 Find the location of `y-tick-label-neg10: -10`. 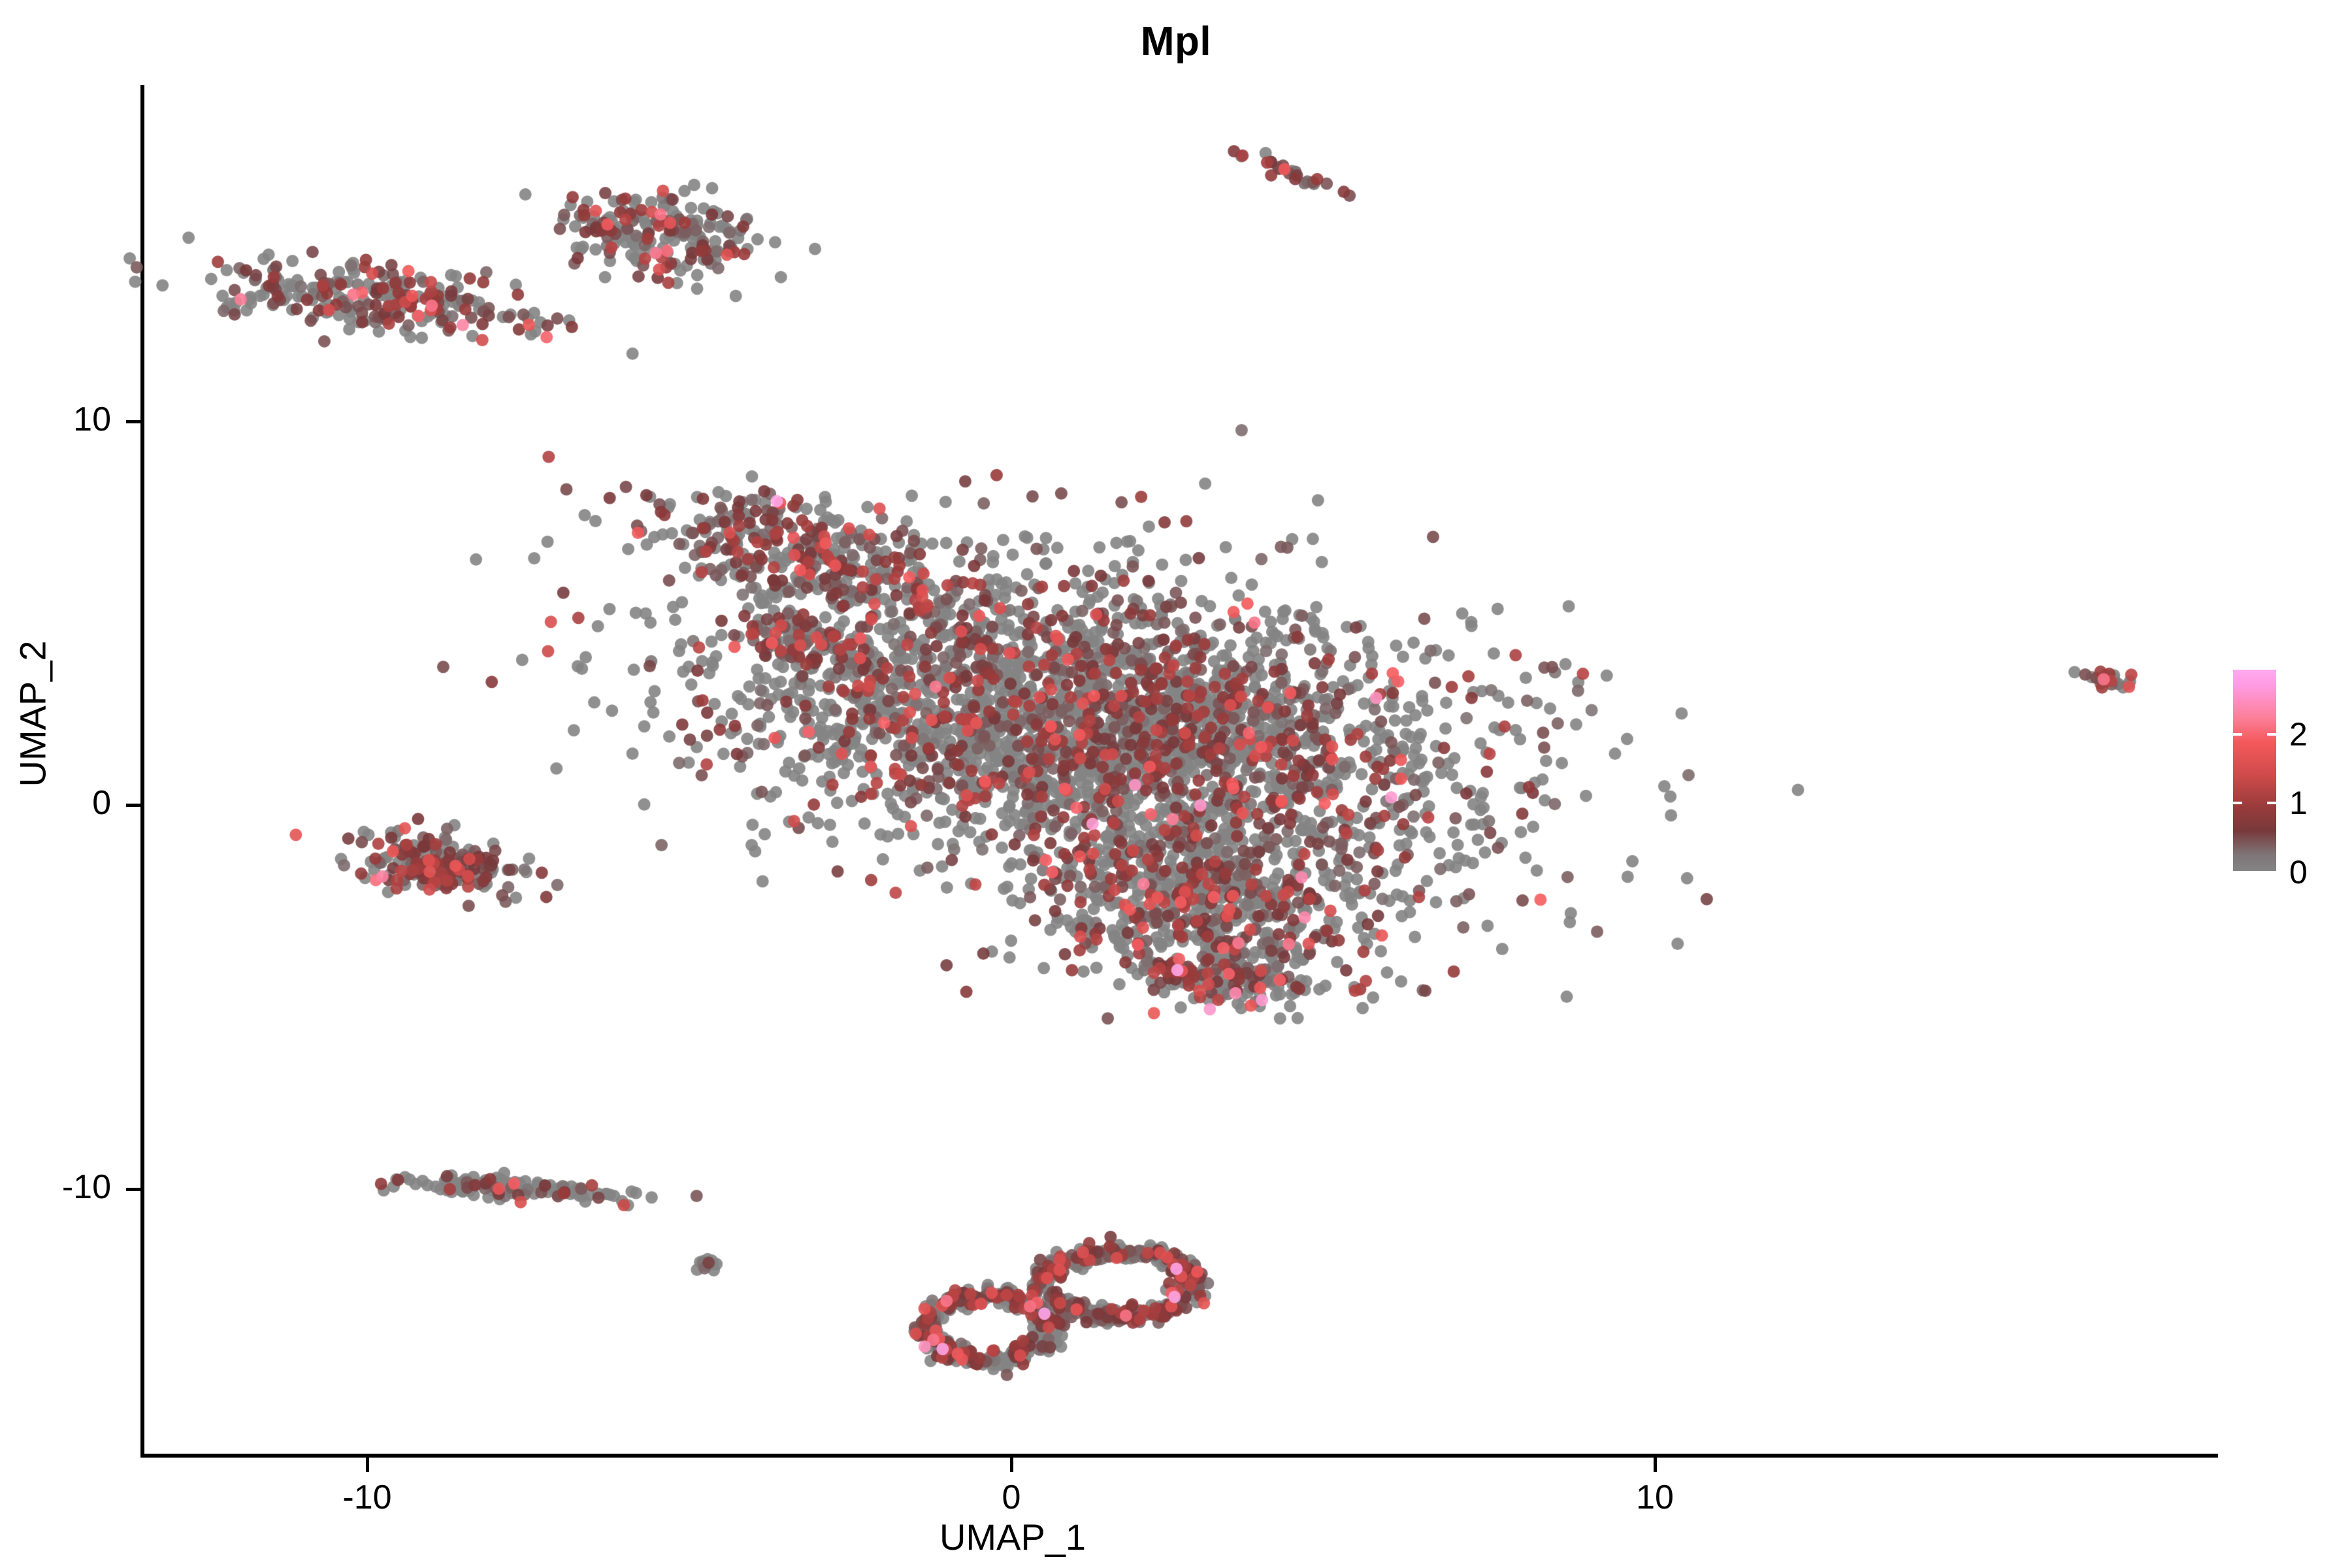

y-tick-label-neg10: -10 is located at coordinates (86, 1187).